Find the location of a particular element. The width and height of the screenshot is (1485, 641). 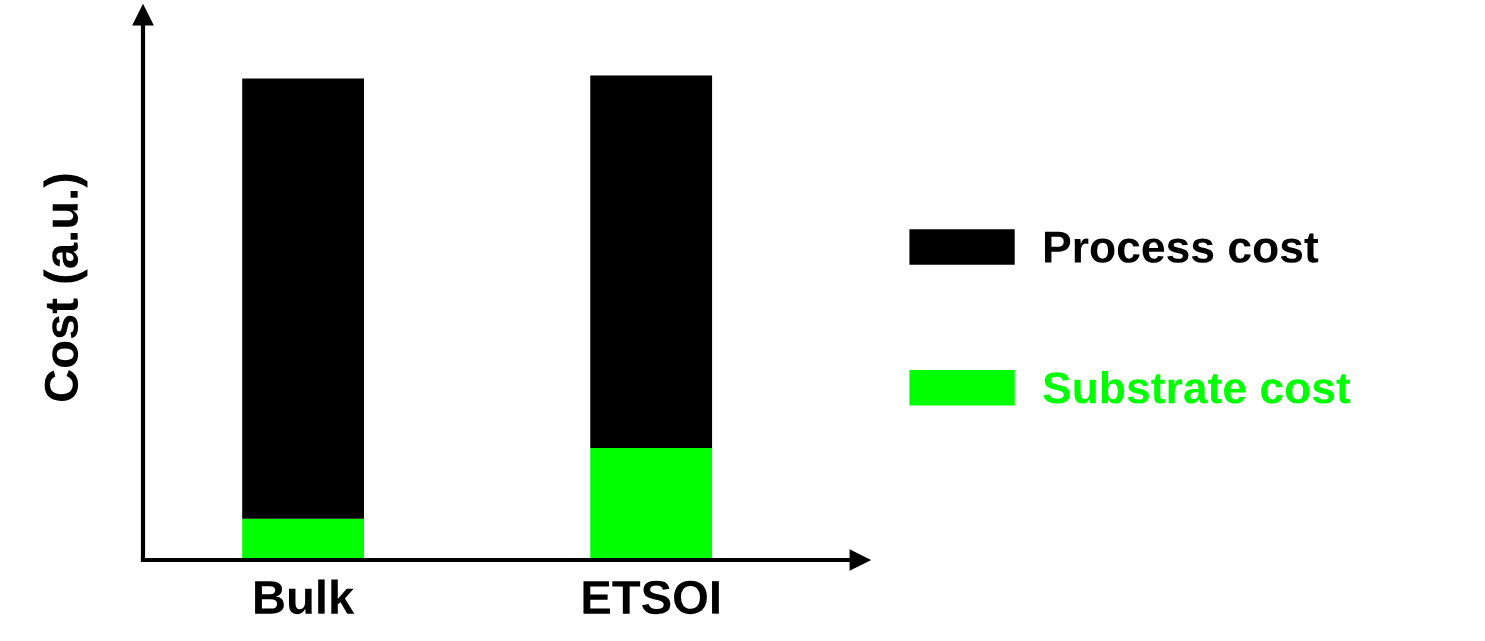

x-tick-label: Bulk is located at coordinates (305, 597).